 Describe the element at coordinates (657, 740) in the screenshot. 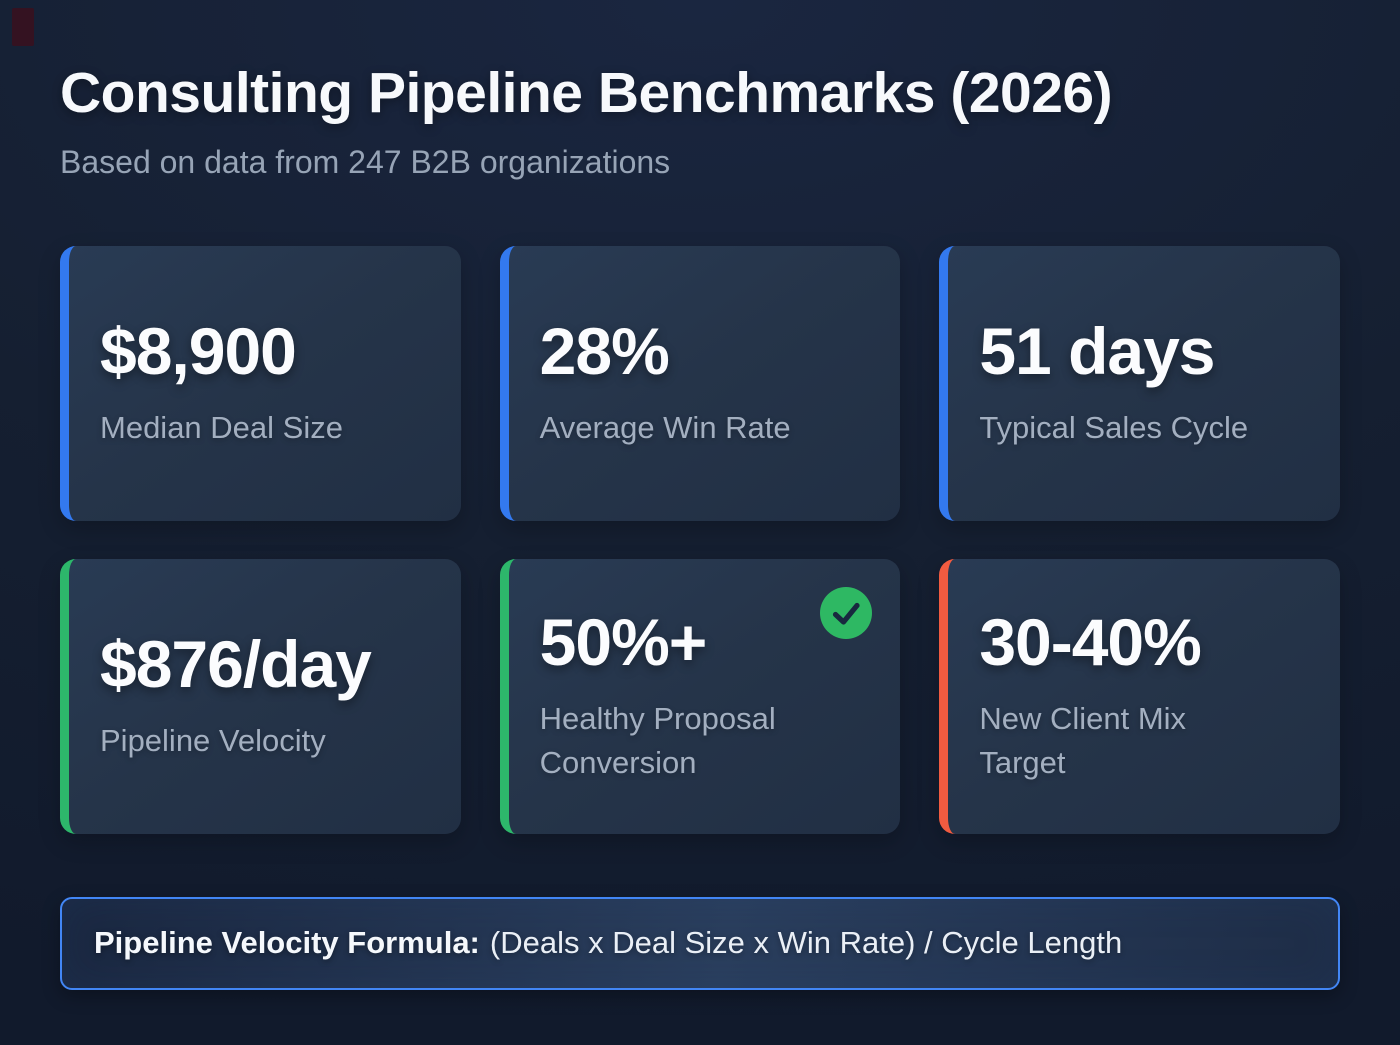

I see `stat-label: Healthy Proposal Conversion` at that location.